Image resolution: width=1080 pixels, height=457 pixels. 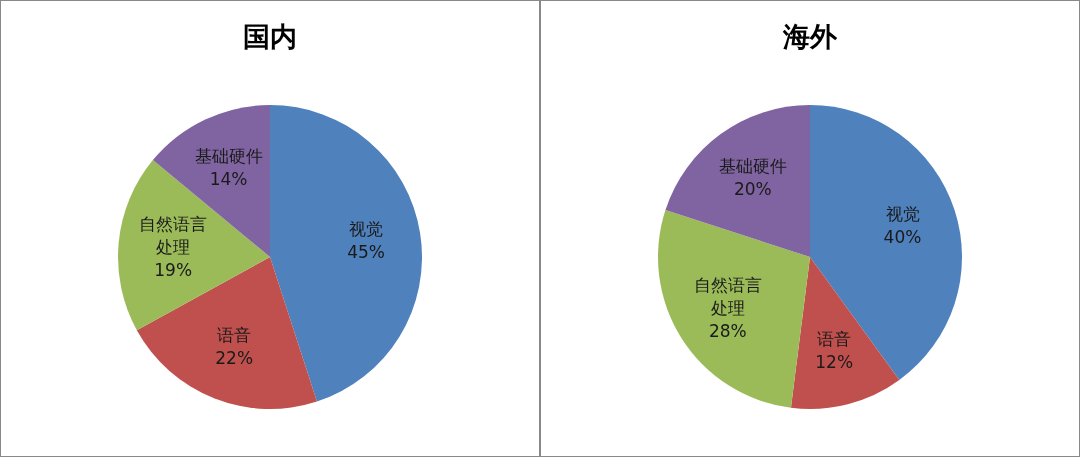 I want to click on data-label: 12%, so click(x=834, y=361).